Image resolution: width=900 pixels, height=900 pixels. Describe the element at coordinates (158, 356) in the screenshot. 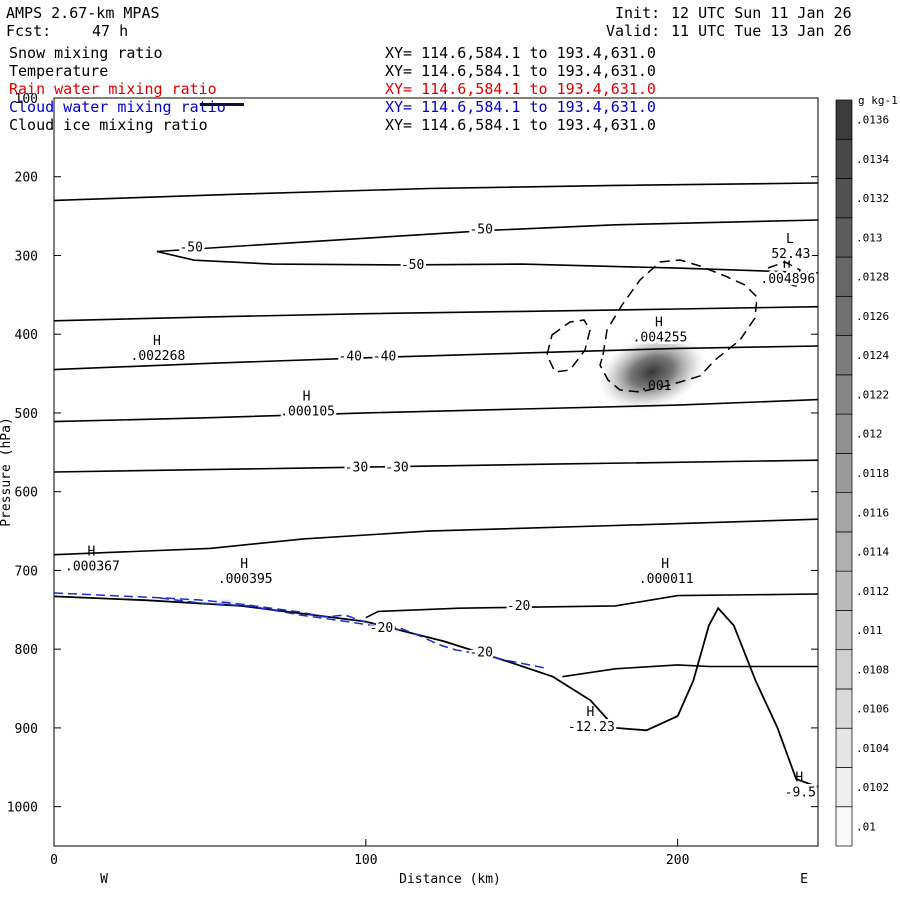

I see `extremum-value: .002268` at that location.